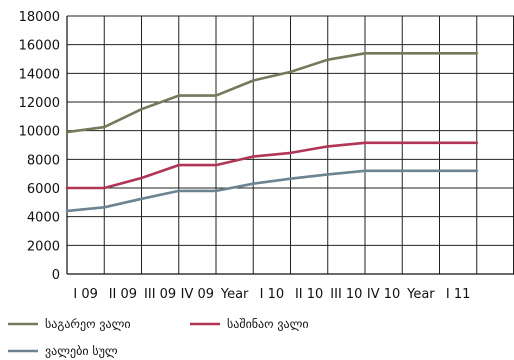 This screenshot has height=360, width=514. What do you see at coordinates (56, 275) in the screenshot?
I see `y-tick-label: 0` at bounding box center [56, 275].